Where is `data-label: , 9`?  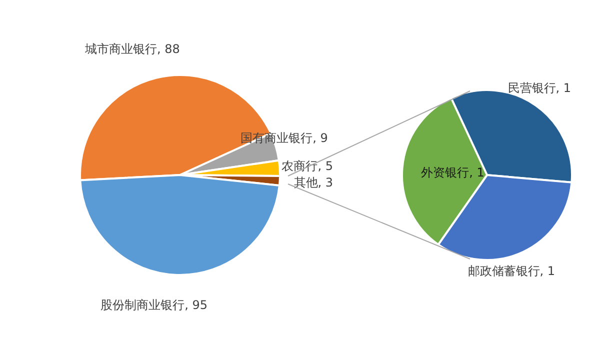 data-label: , 9 is located at coordinates (320, 138).